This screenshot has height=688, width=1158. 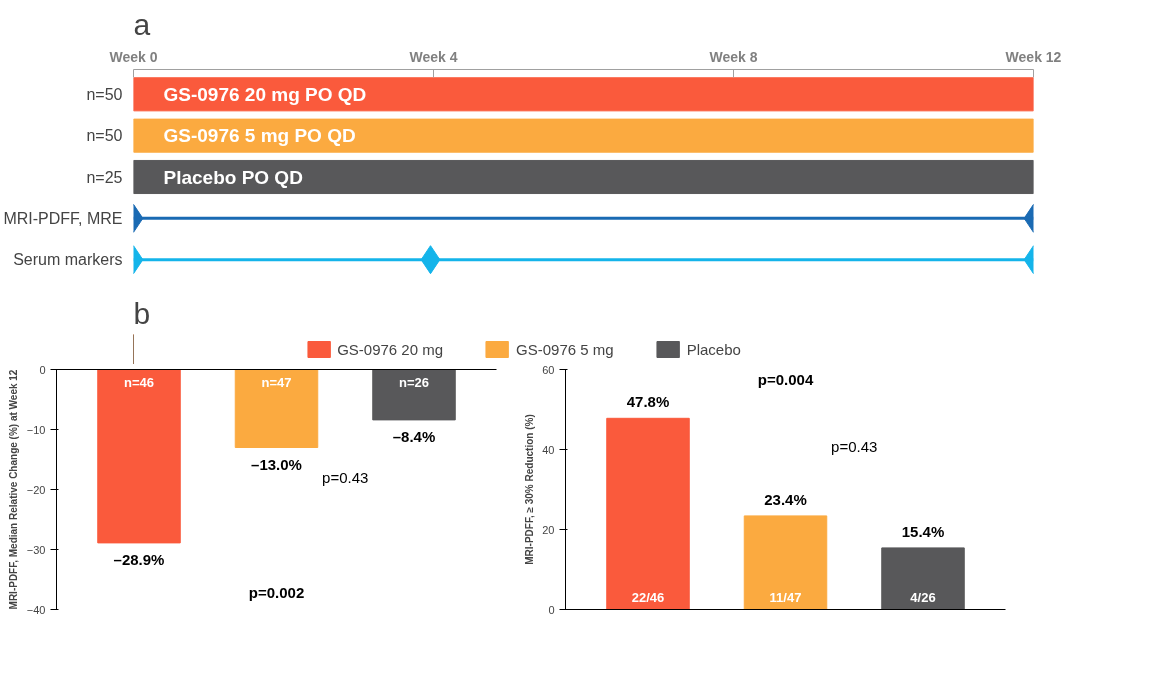 What do you see at coordinates (276, 382) in the screenshot?
I see `category-label: n=47` at bounding box center [276, 382].